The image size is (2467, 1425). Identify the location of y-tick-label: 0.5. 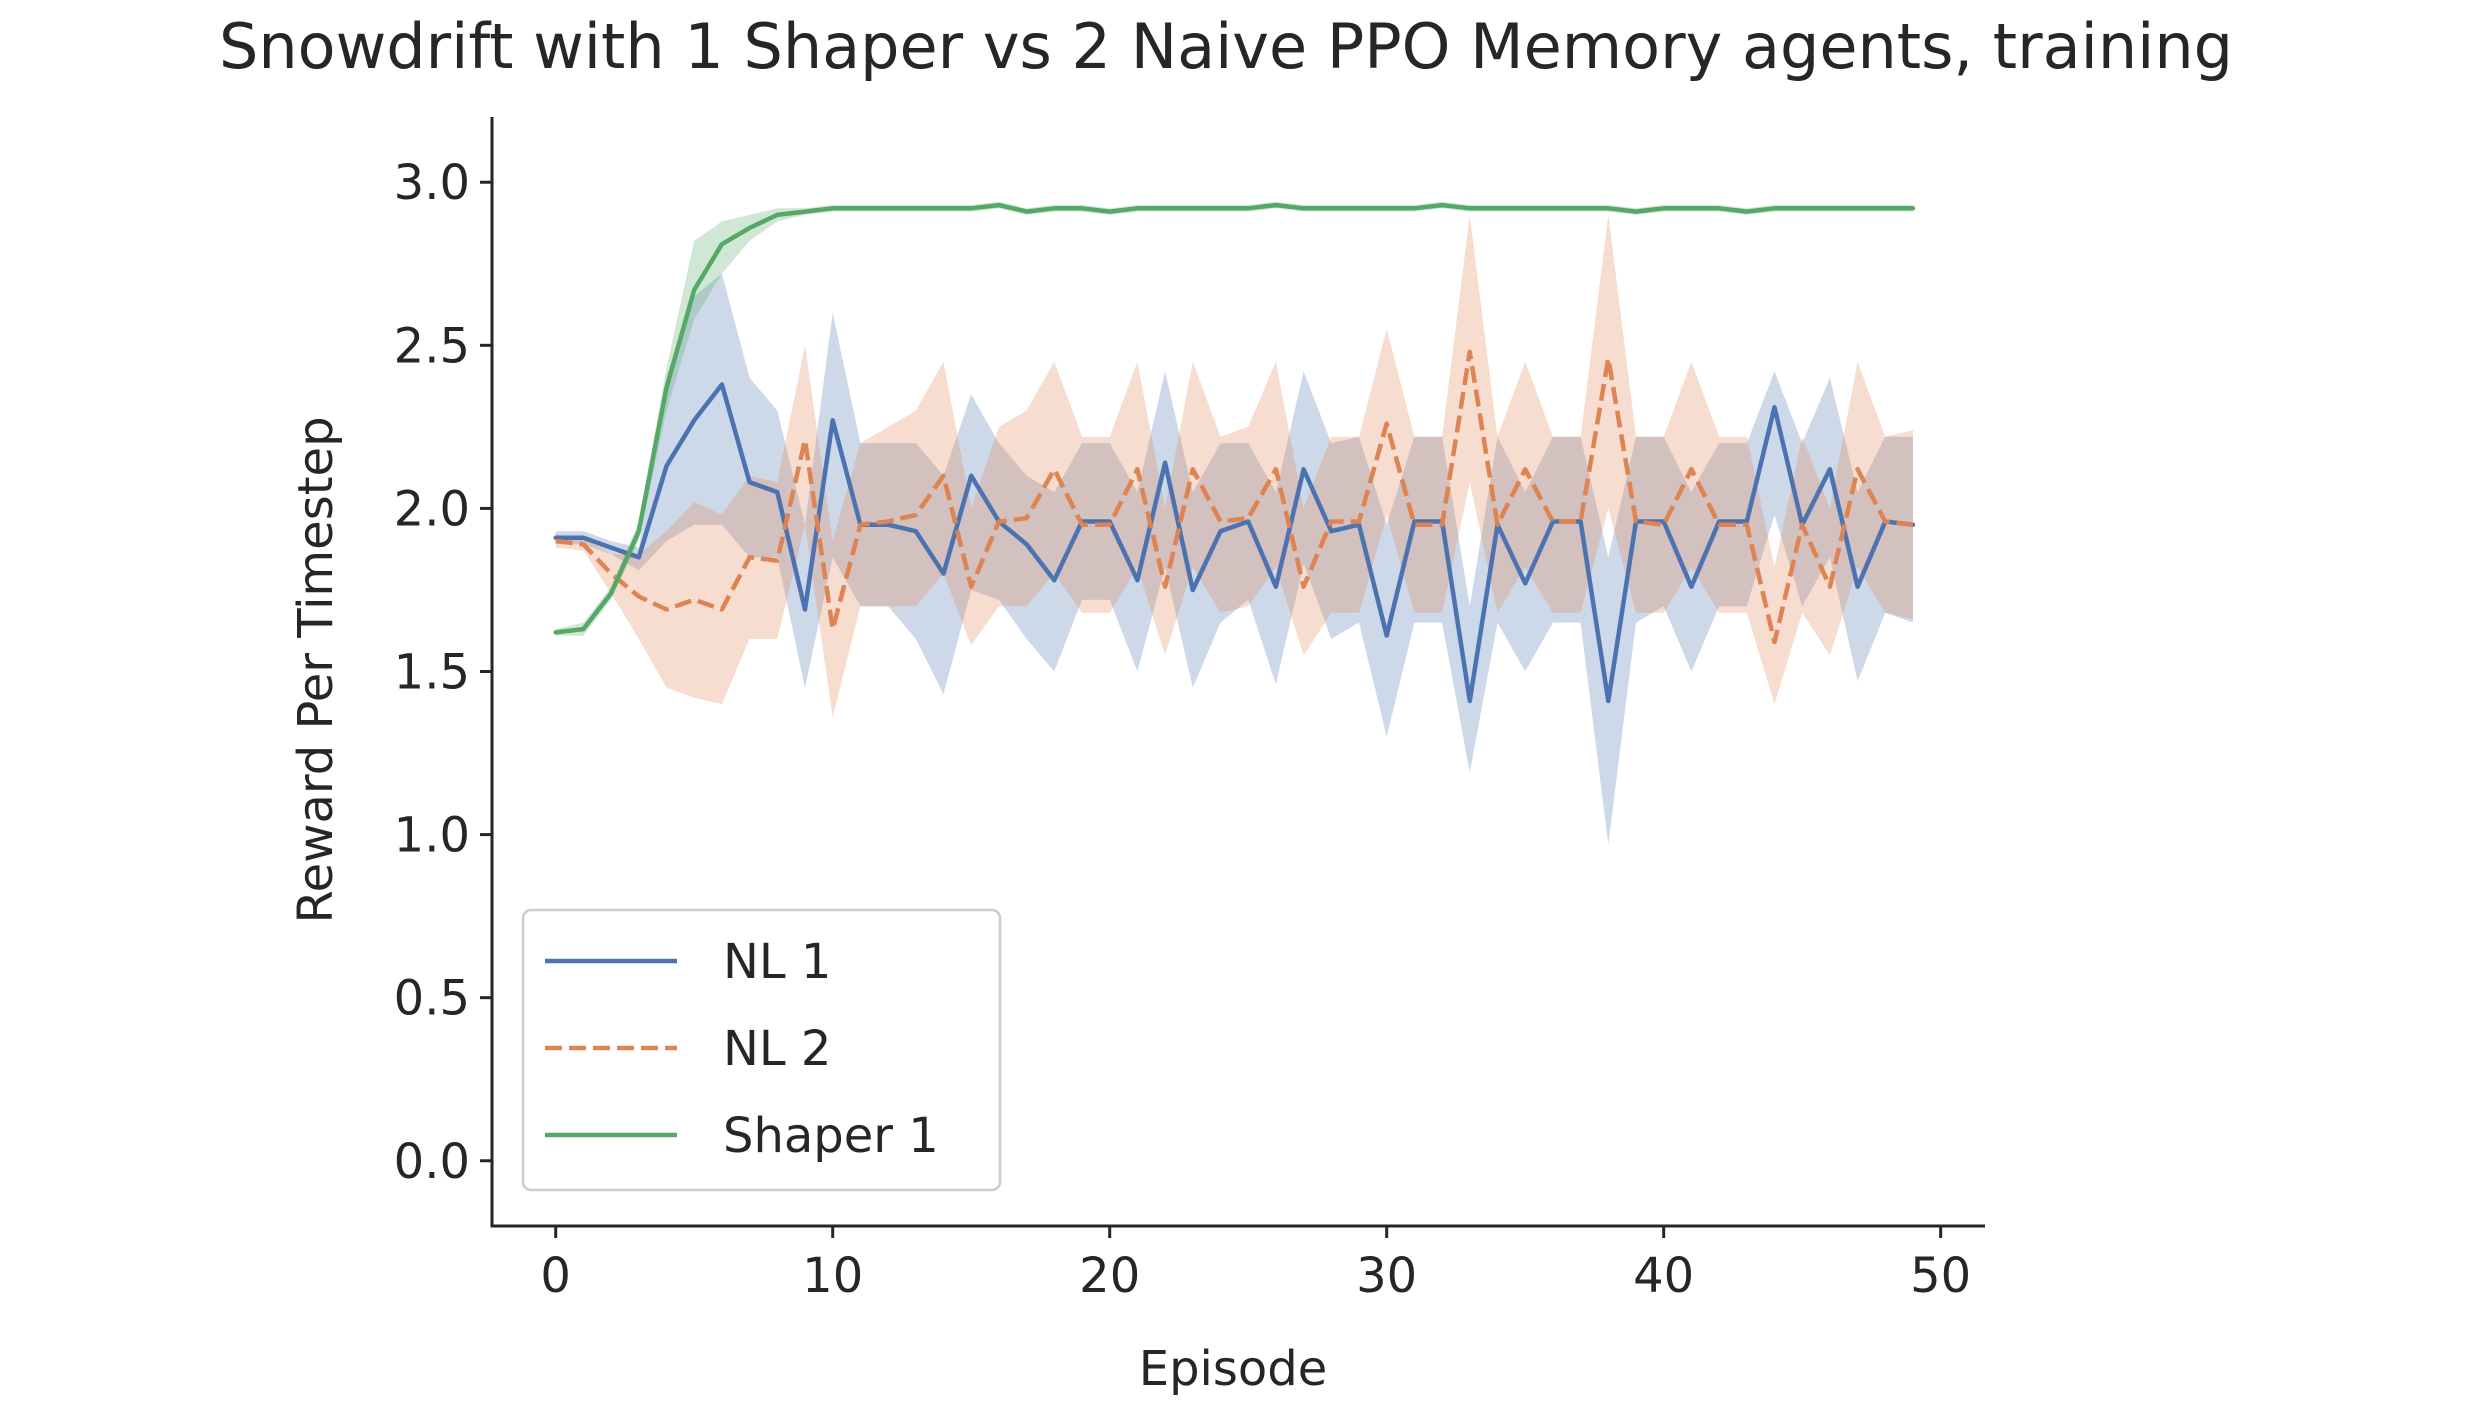
(432, 999).